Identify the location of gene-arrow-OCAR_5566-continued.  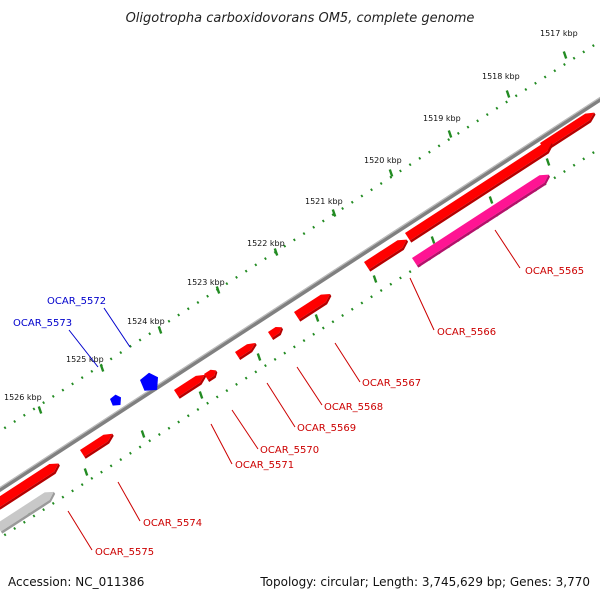
(568, 132).